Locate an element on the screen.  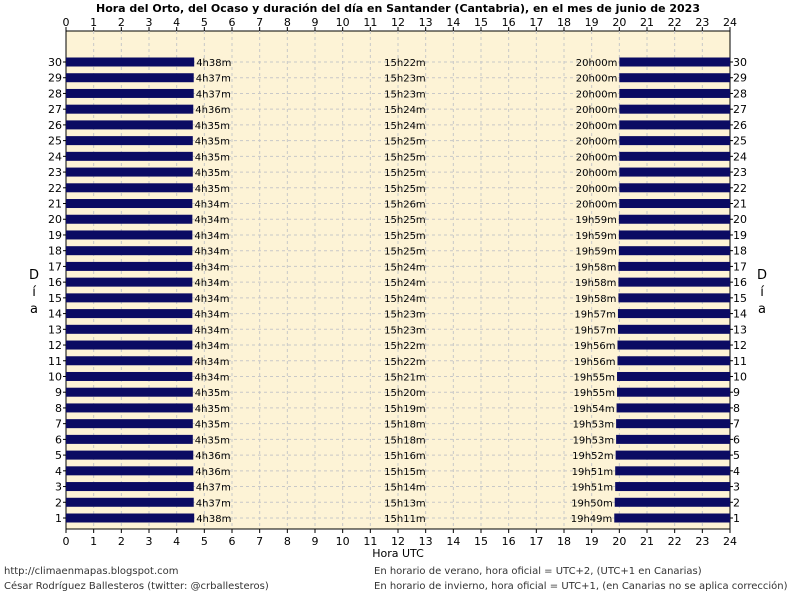
x-tick-label-bottom: 6 is located at coordinates (232, 541).